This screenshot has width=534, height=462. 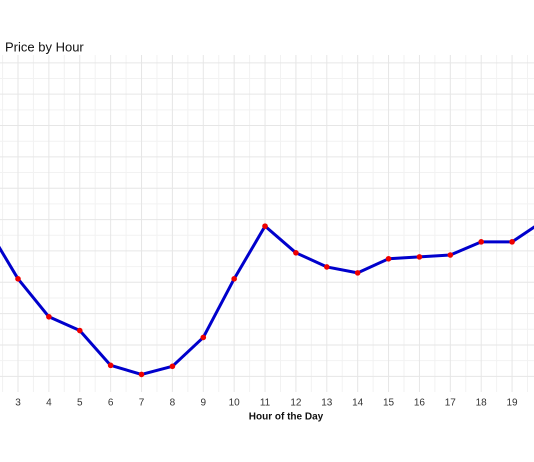 What do you see at coordinates (80, 403) in the screenshot?
I see `x-tick-label: 5` at bounding box center [80, 403].